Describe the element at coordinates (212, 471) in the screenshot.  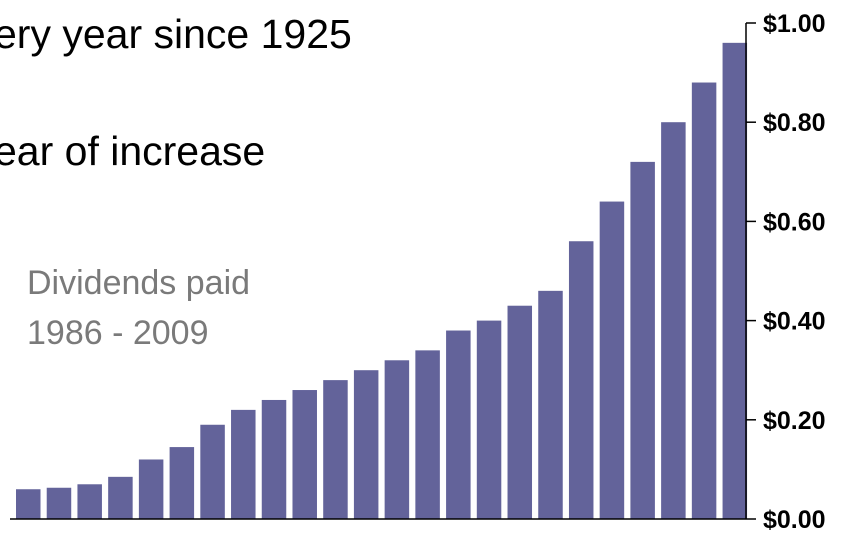
I see `bar-1992` at that location.